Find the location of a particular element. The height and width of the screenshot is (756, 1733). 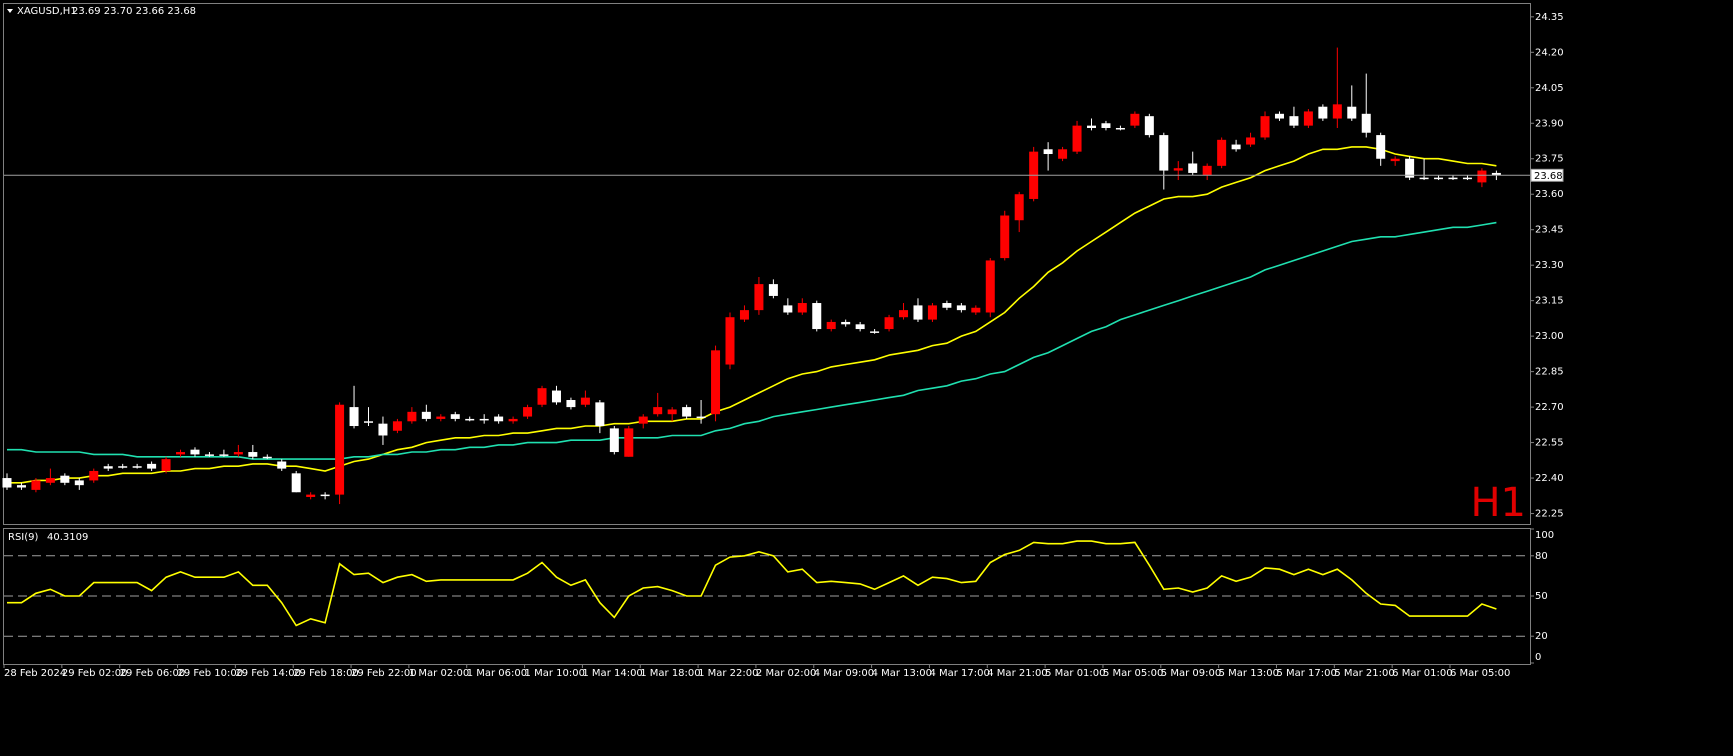

x-tick-label: 5 Mar 01:00 is located at coordinates (1075, 673).